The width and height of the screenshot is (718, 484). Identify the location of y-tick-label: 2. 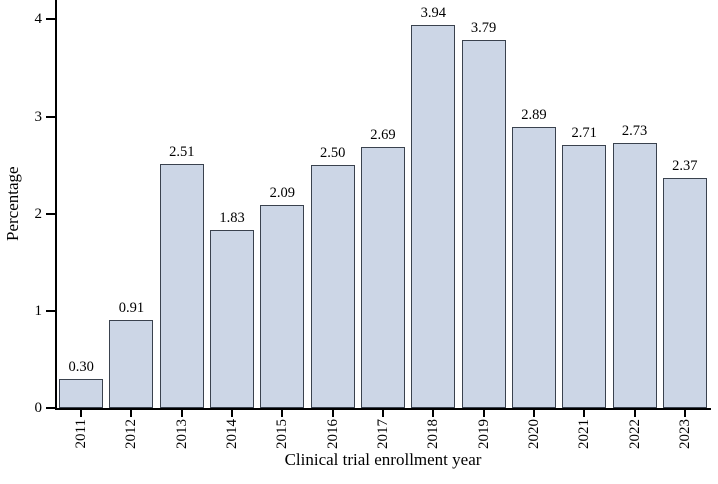
(38, 213).